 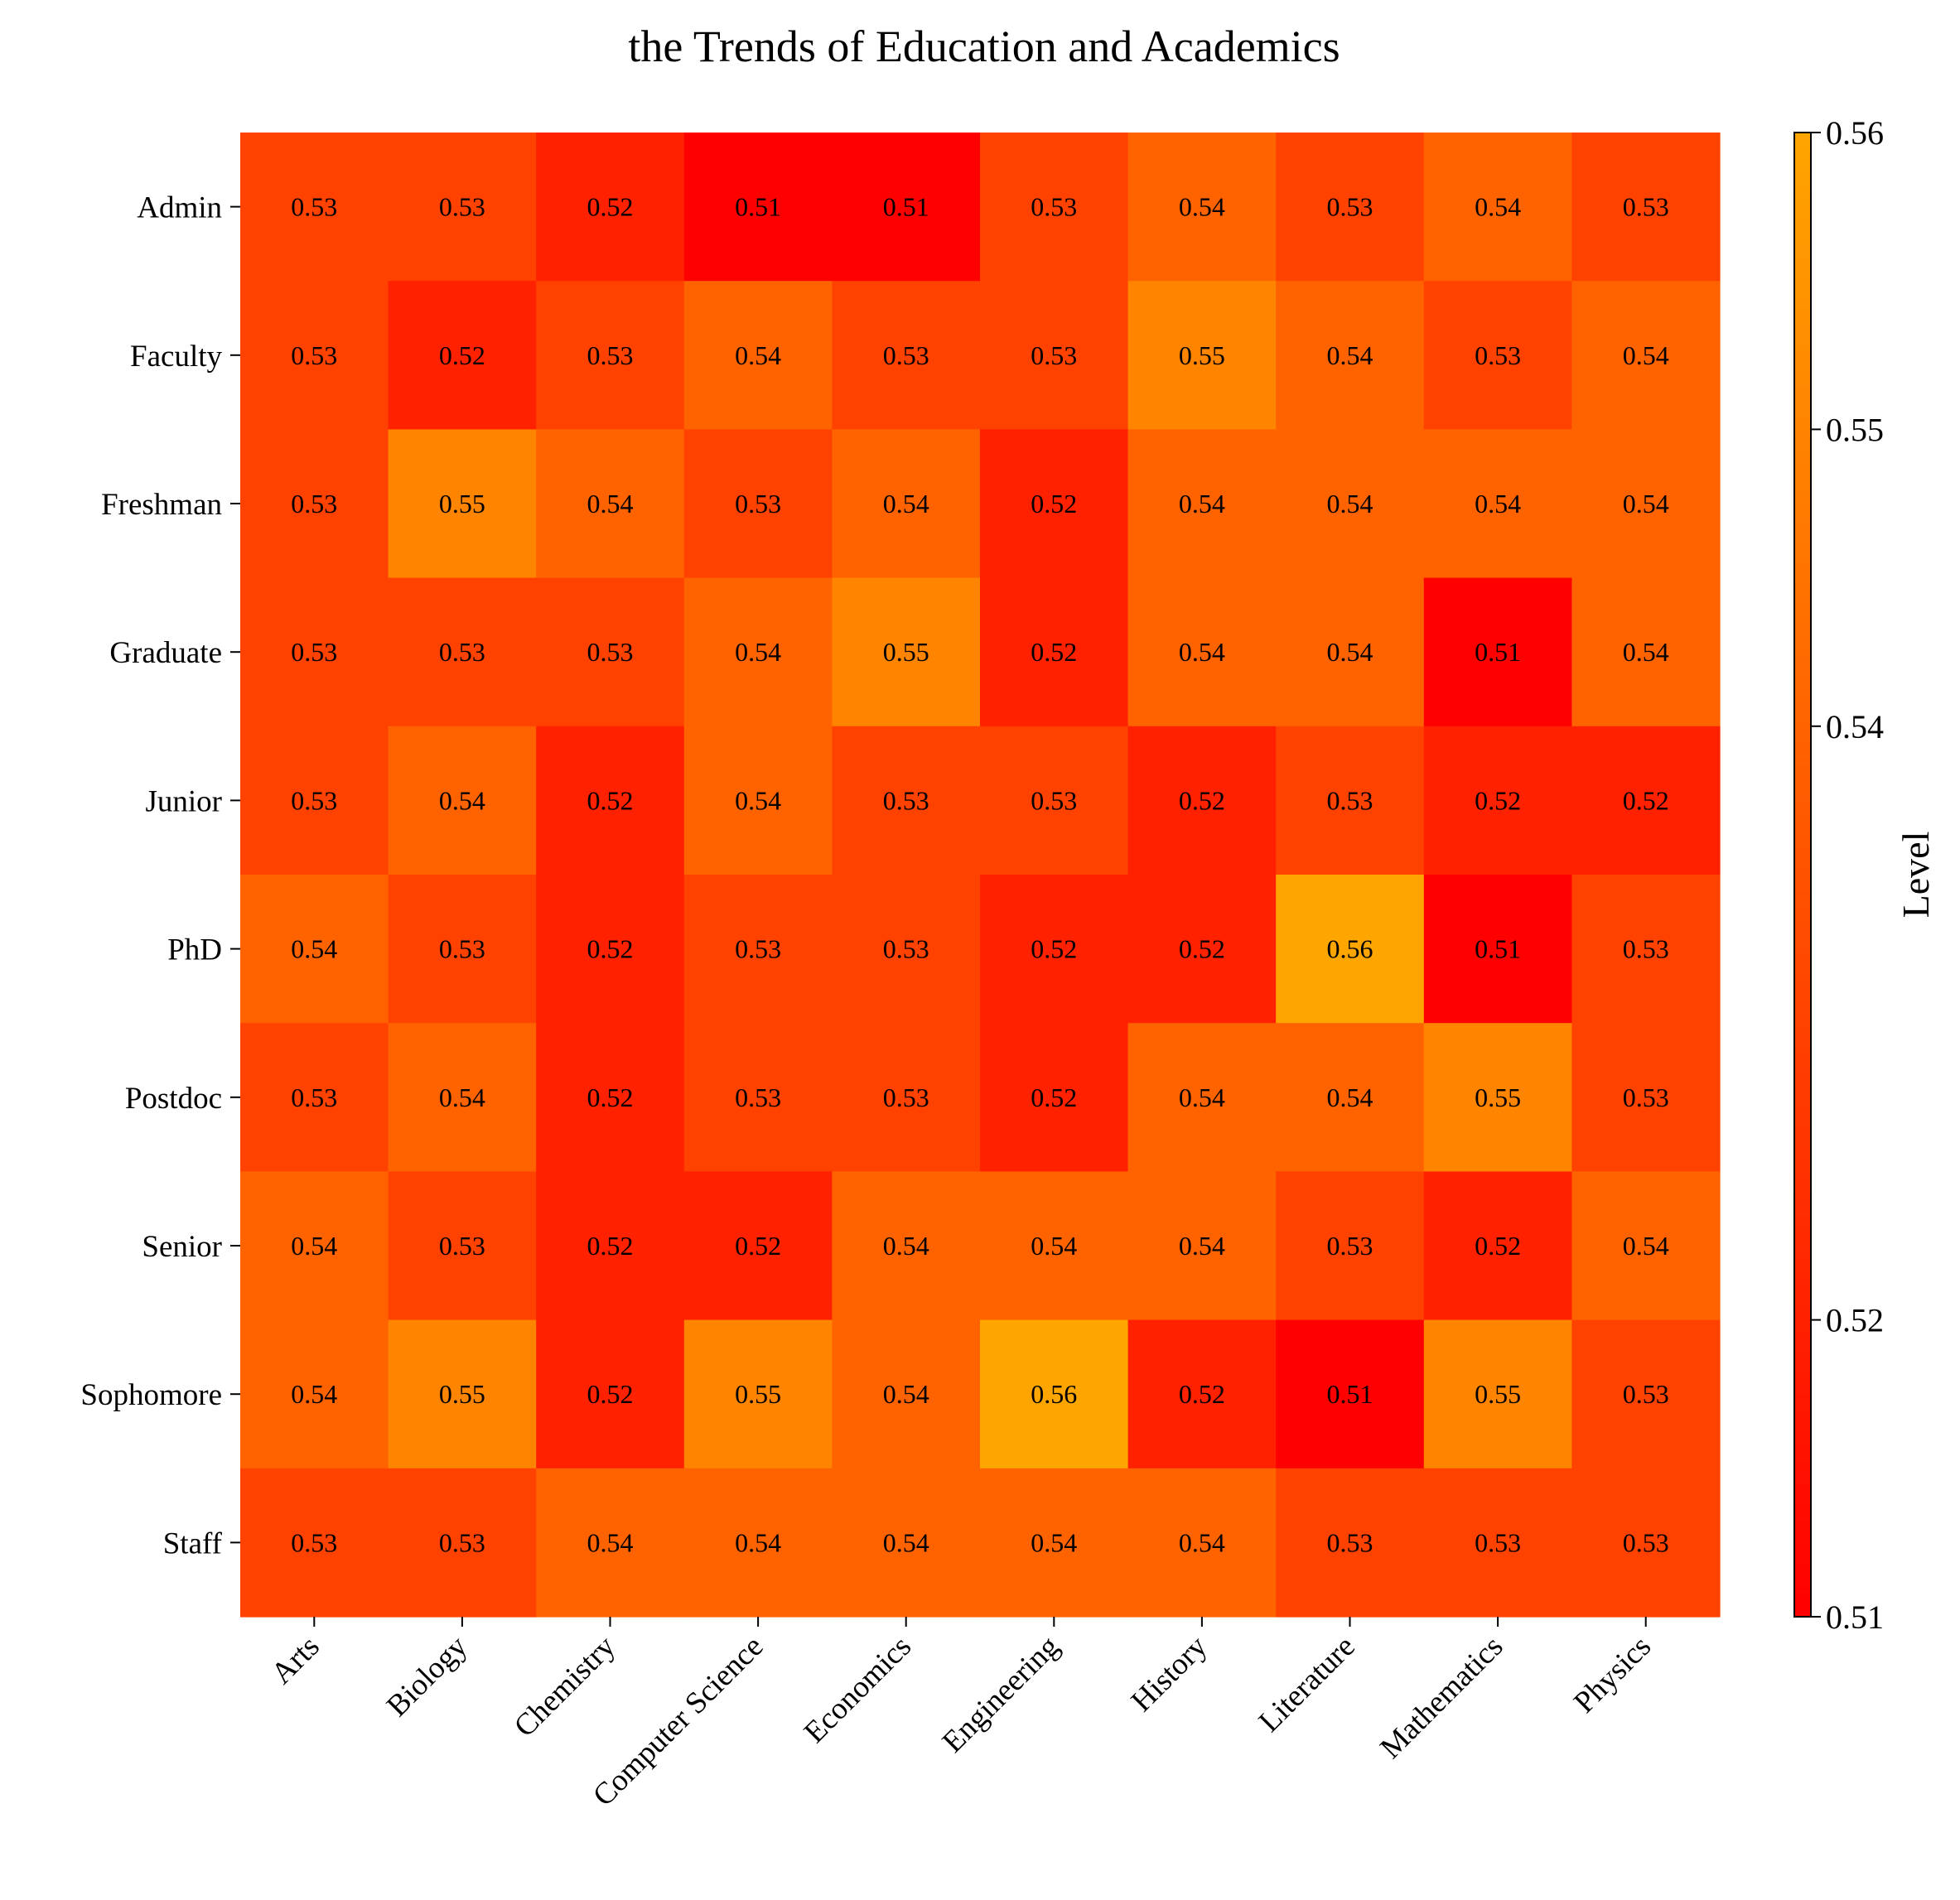 I want to click on colorbar-gradient, so click(x=1802, y=875).